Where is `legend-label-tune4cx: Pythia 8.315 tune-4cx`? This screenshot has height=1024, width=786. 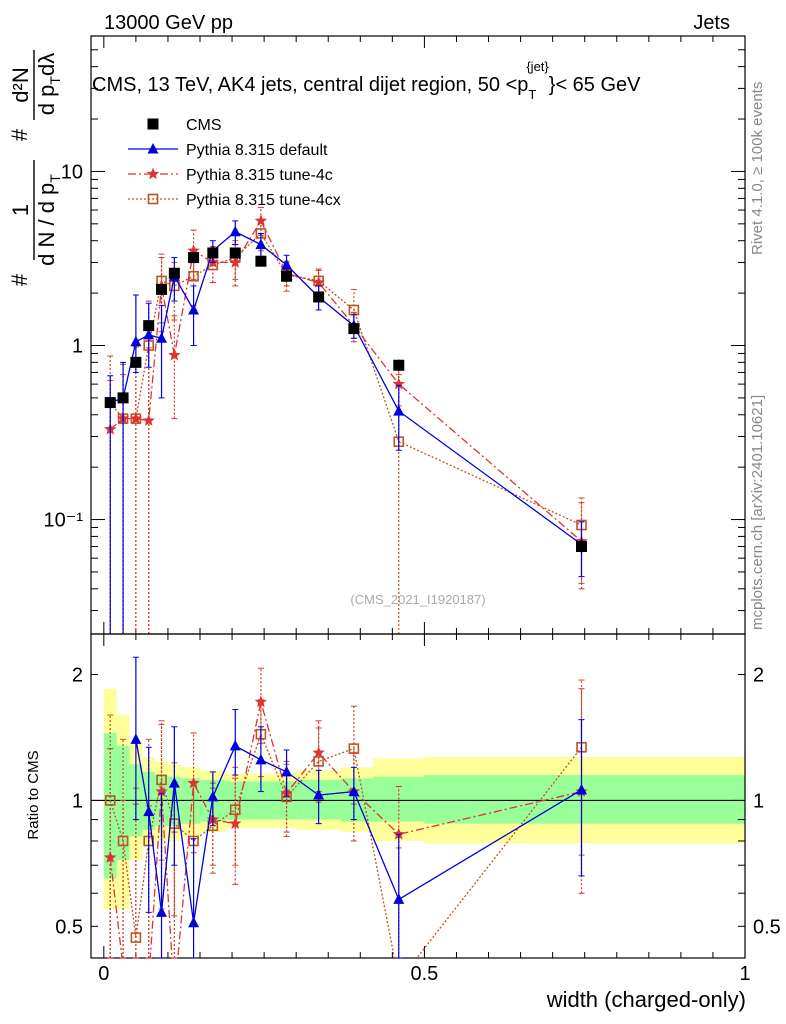 legend-label-tune4cx: Pythia 8.315 tune-4cx is located at coordinates (263, 200).